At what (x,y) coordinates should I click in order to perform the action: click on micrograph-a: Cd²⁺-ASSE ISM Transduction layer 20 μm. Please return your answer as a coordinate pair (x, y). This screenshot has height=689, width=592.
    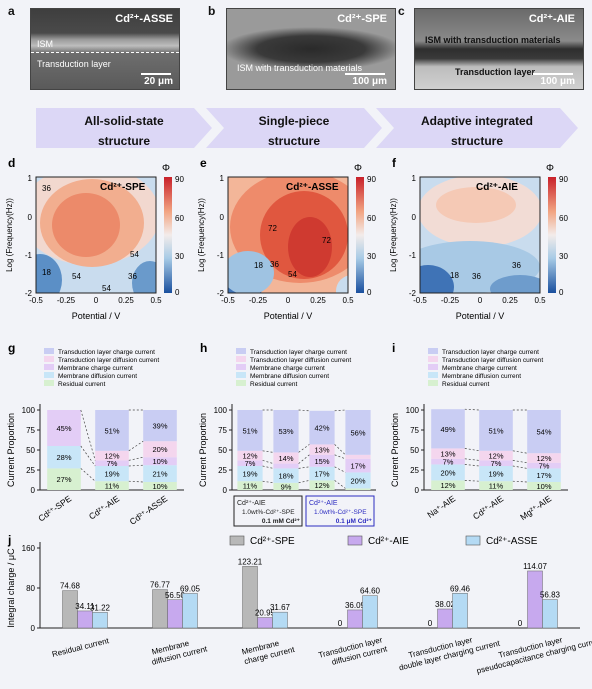
    Looking at the image, I should click on (105, 49).